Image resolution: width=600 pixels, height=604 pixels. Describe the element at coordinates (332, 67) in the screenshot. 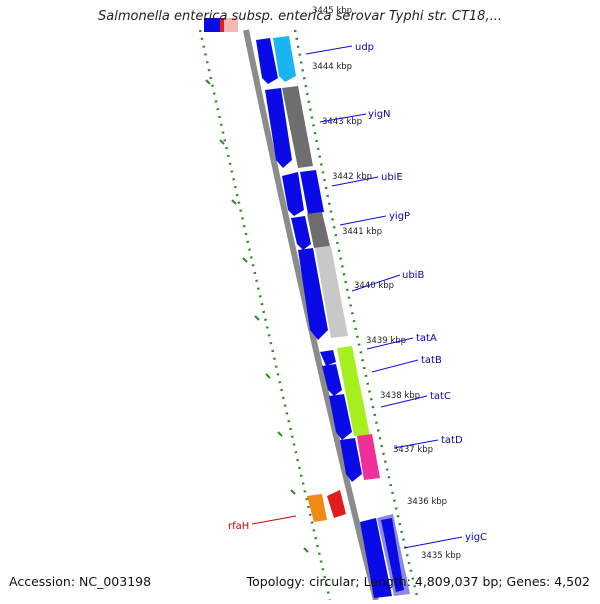

I see `kbp-tick-label: 3444 kbp` at that location.